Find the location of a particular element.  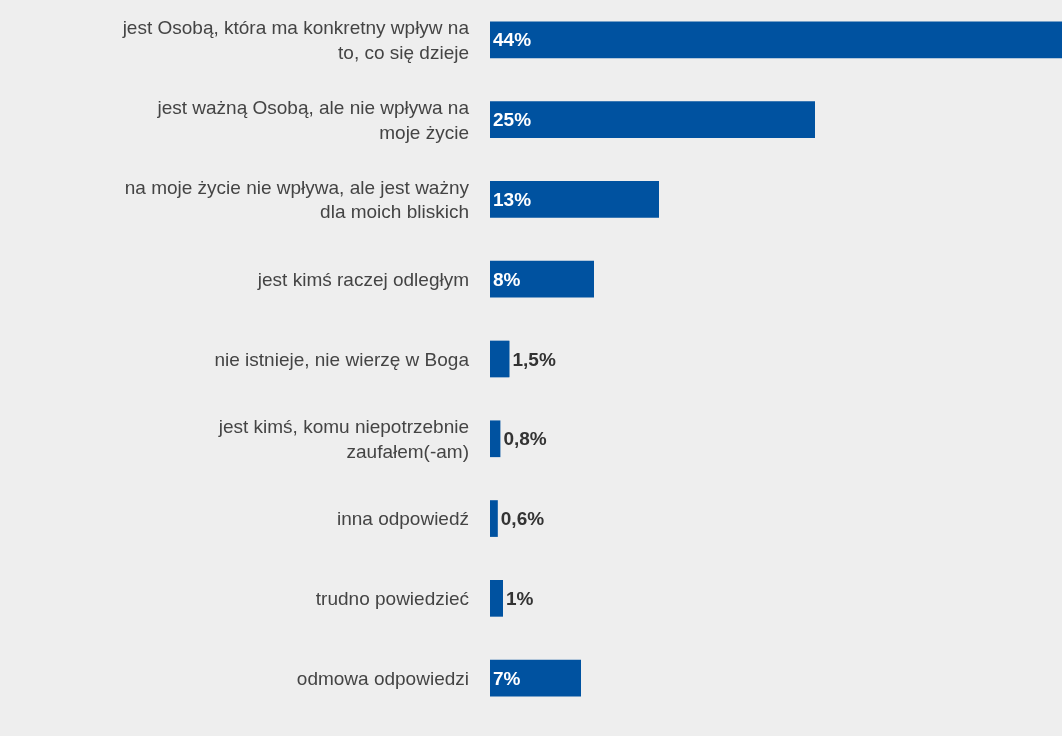

data-label: 25% is located at coordinates (512, 120).